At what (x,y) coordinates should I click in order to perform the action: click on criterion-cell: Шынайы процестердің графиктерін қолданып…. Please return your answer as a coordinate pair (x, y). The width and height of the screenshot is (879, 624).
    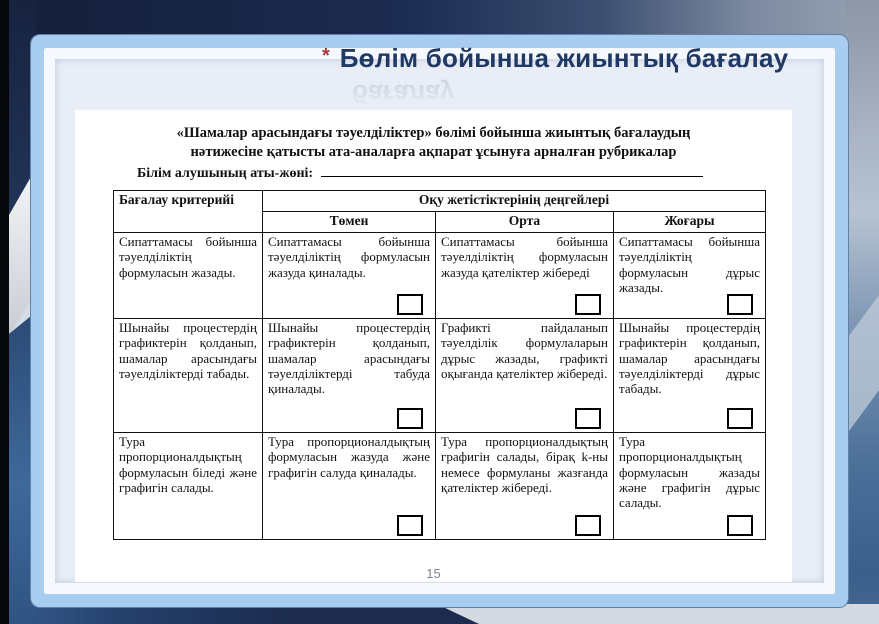
    Looking at the image, I should click on (188, 376).